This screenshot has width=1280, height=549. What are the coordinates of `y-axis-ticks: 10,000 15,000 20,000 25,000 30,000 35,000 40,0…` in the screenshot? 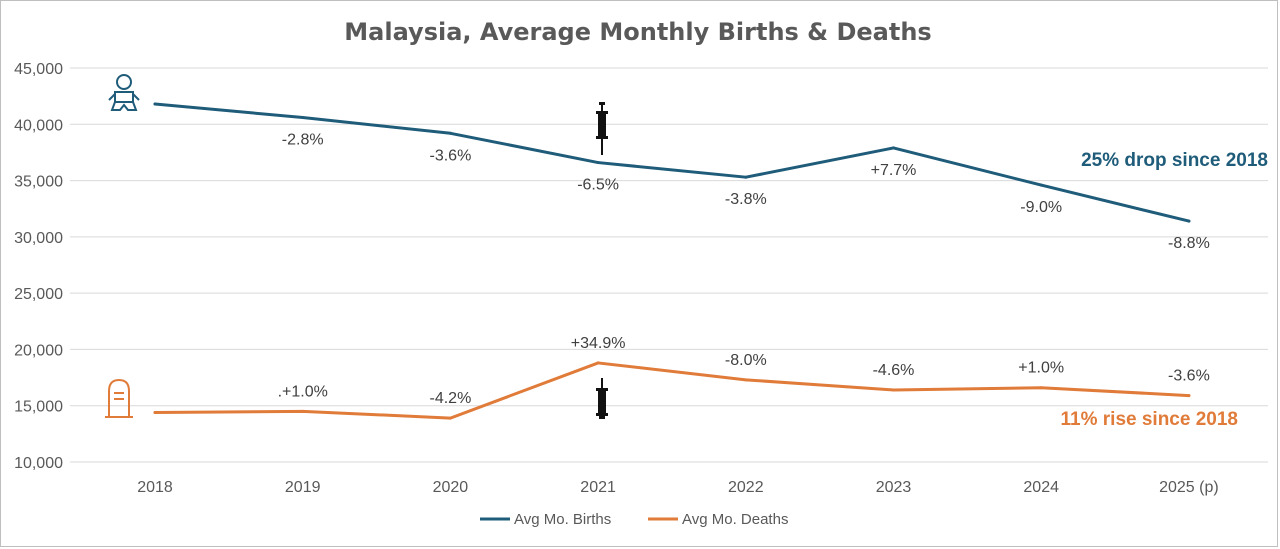 It's located at (38, 266).